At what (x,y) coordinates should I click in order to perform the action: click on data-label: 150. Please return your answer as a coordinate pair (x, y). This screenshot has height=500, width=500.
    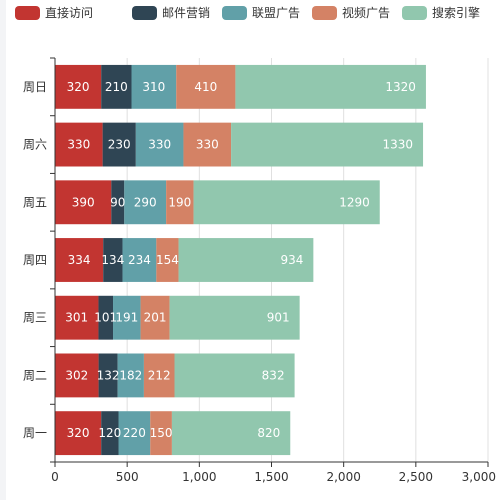
    Looking at the image, I should click on (161, 433).